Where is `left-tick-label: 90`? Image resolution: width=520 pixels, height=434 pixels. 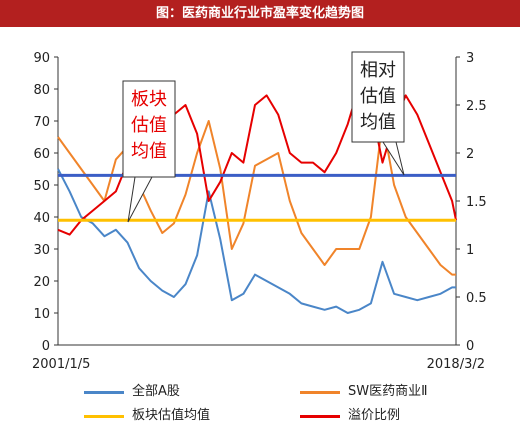
left-tick-label: 90 is located at coordinates (41, 58).